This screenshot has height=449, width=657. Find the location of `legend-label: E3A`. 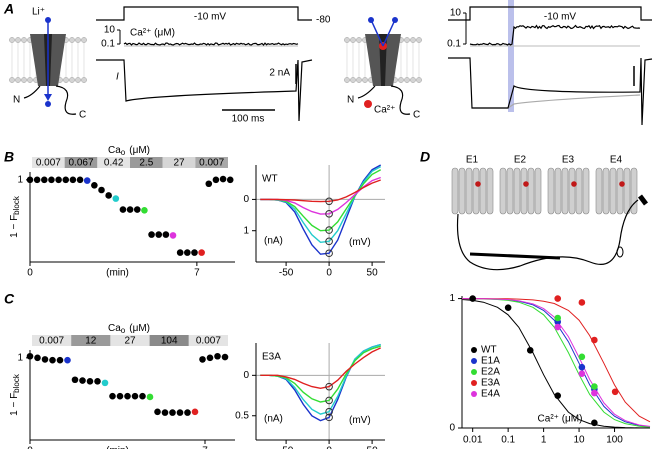

legend-label: E3A is located at coordinates (490, 383).